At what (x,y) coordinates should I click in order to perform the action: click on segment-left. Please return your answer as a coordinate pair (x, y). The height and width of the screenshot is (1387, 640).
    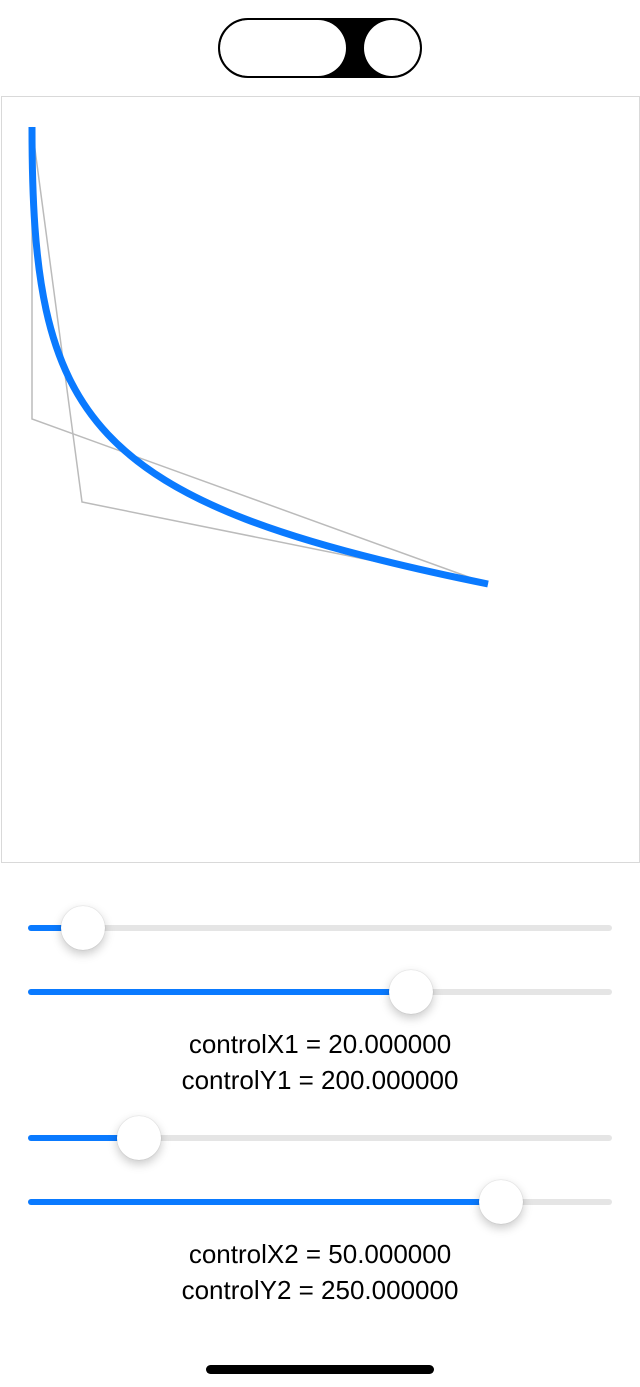
    Looking at the image, I should click on (283, 48).